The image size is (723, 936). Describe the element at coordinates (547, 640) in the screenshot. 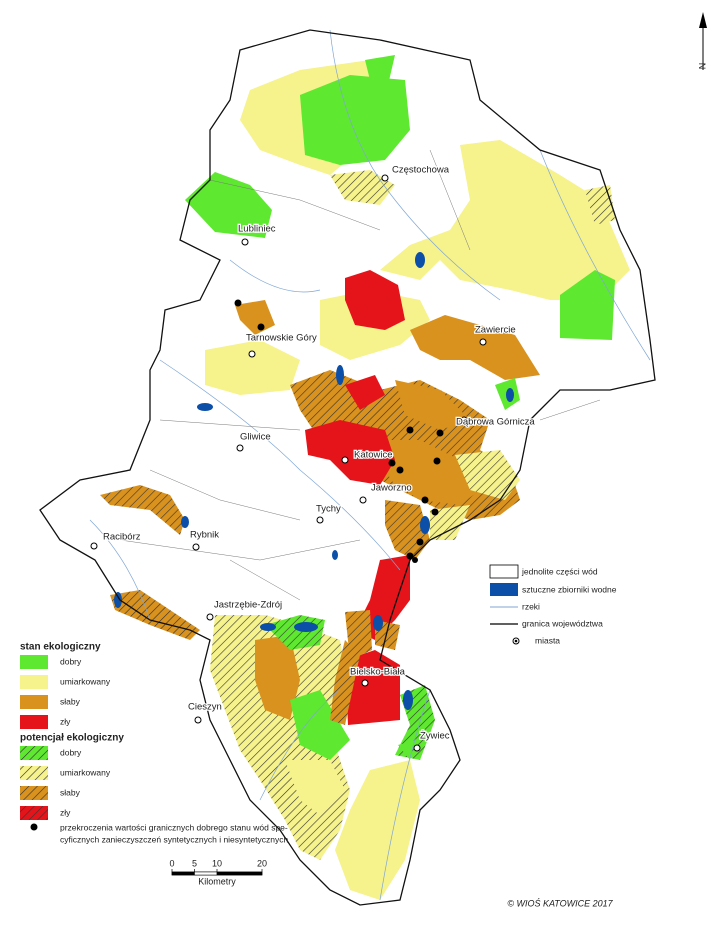

I see `label: miasta` at that location.